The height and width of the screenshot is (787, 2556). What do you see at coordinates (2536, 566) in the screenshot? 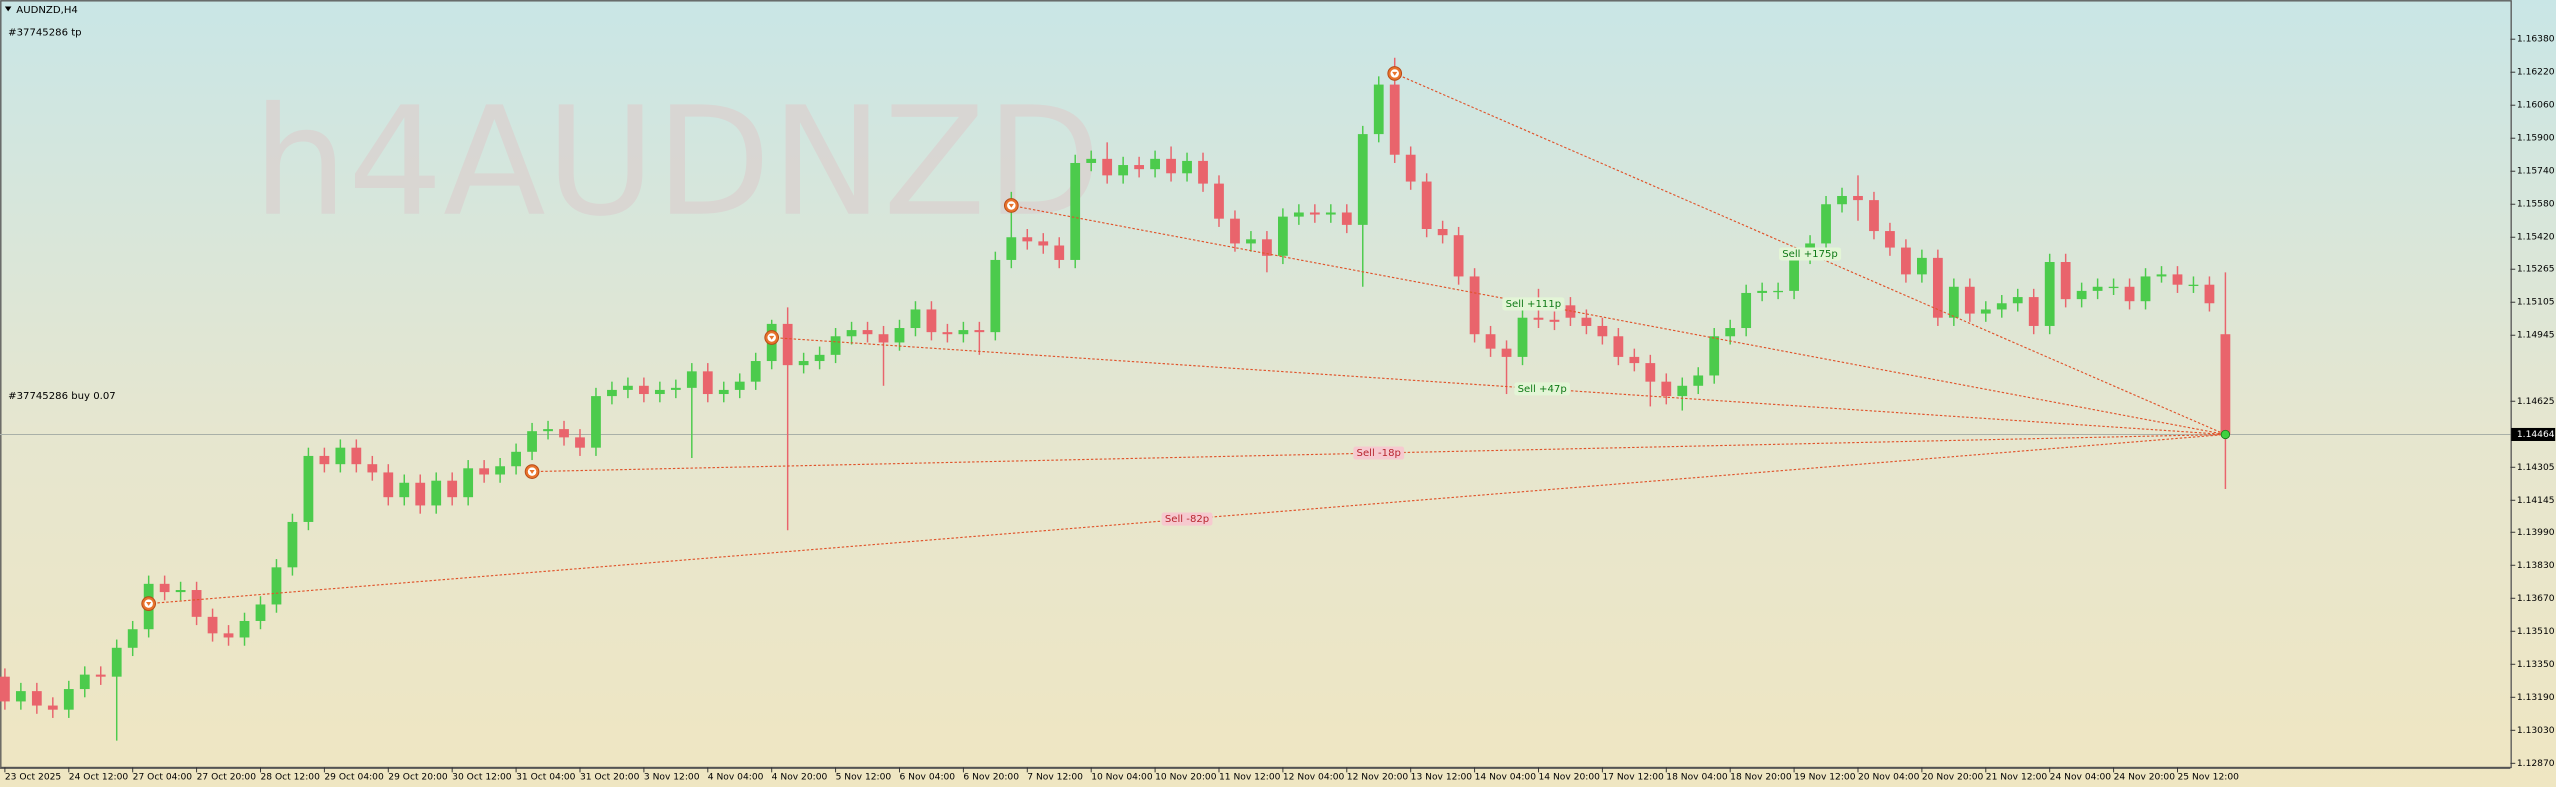
I see `y-tick-label: 1.13830` at bounding box center [2536, 566].